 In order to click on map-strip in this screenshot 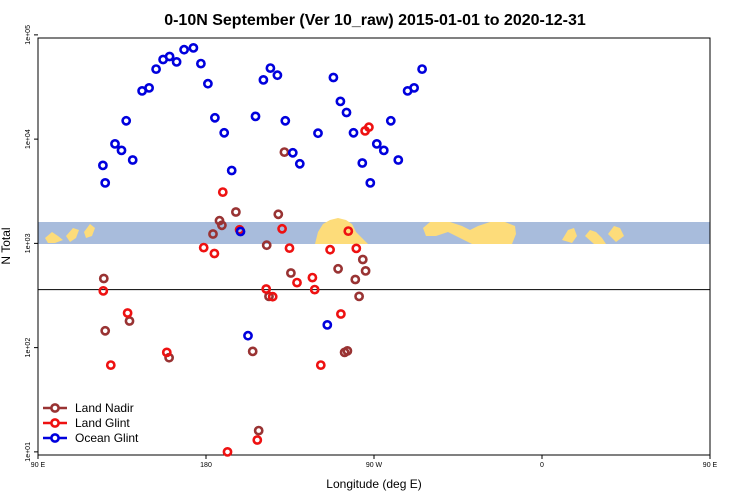, I will do `click(374, 231)`.